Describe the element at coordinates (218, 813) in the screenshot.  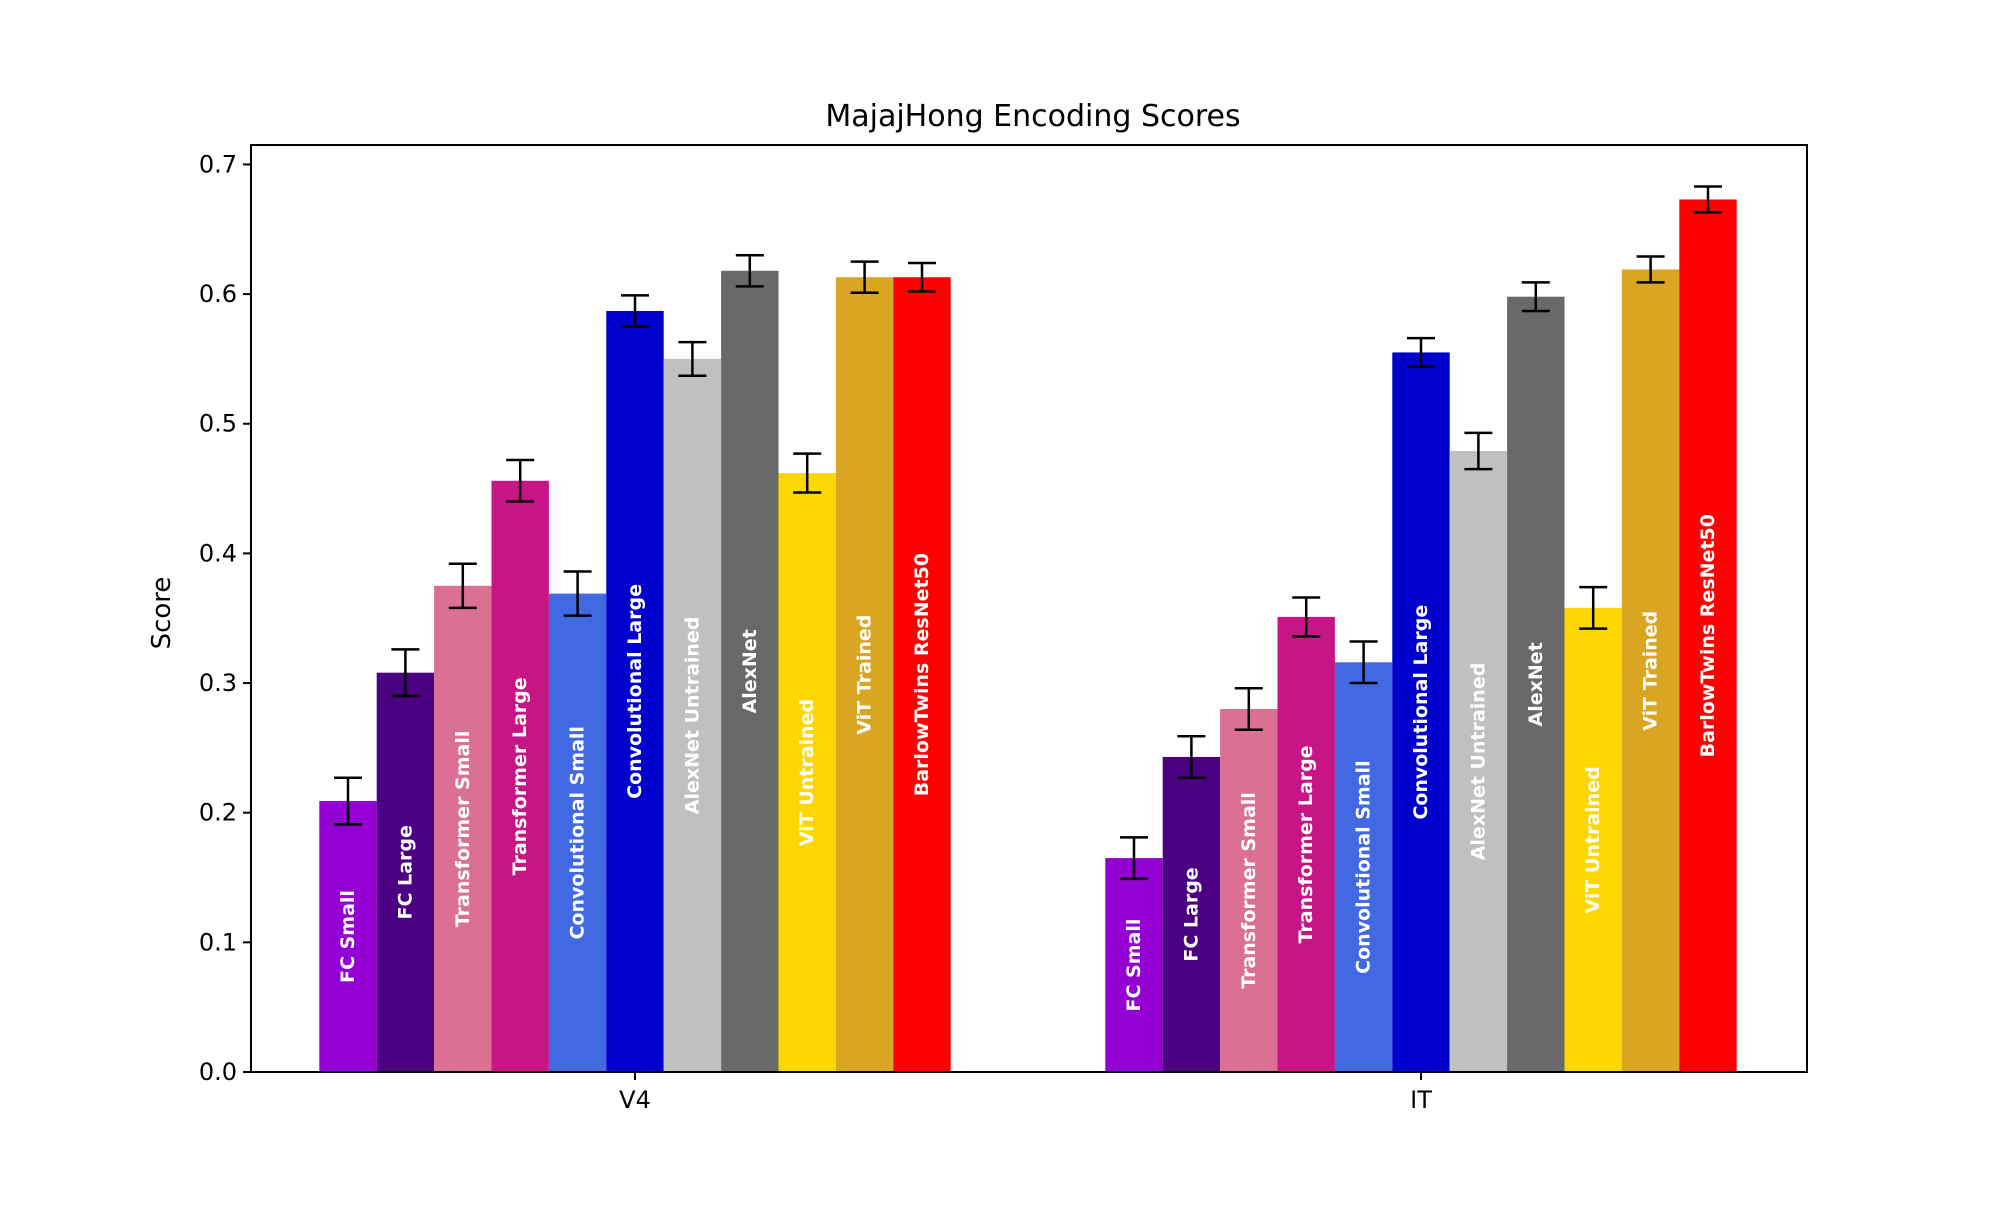
I see `y-tick-label: 0.2` at that location.